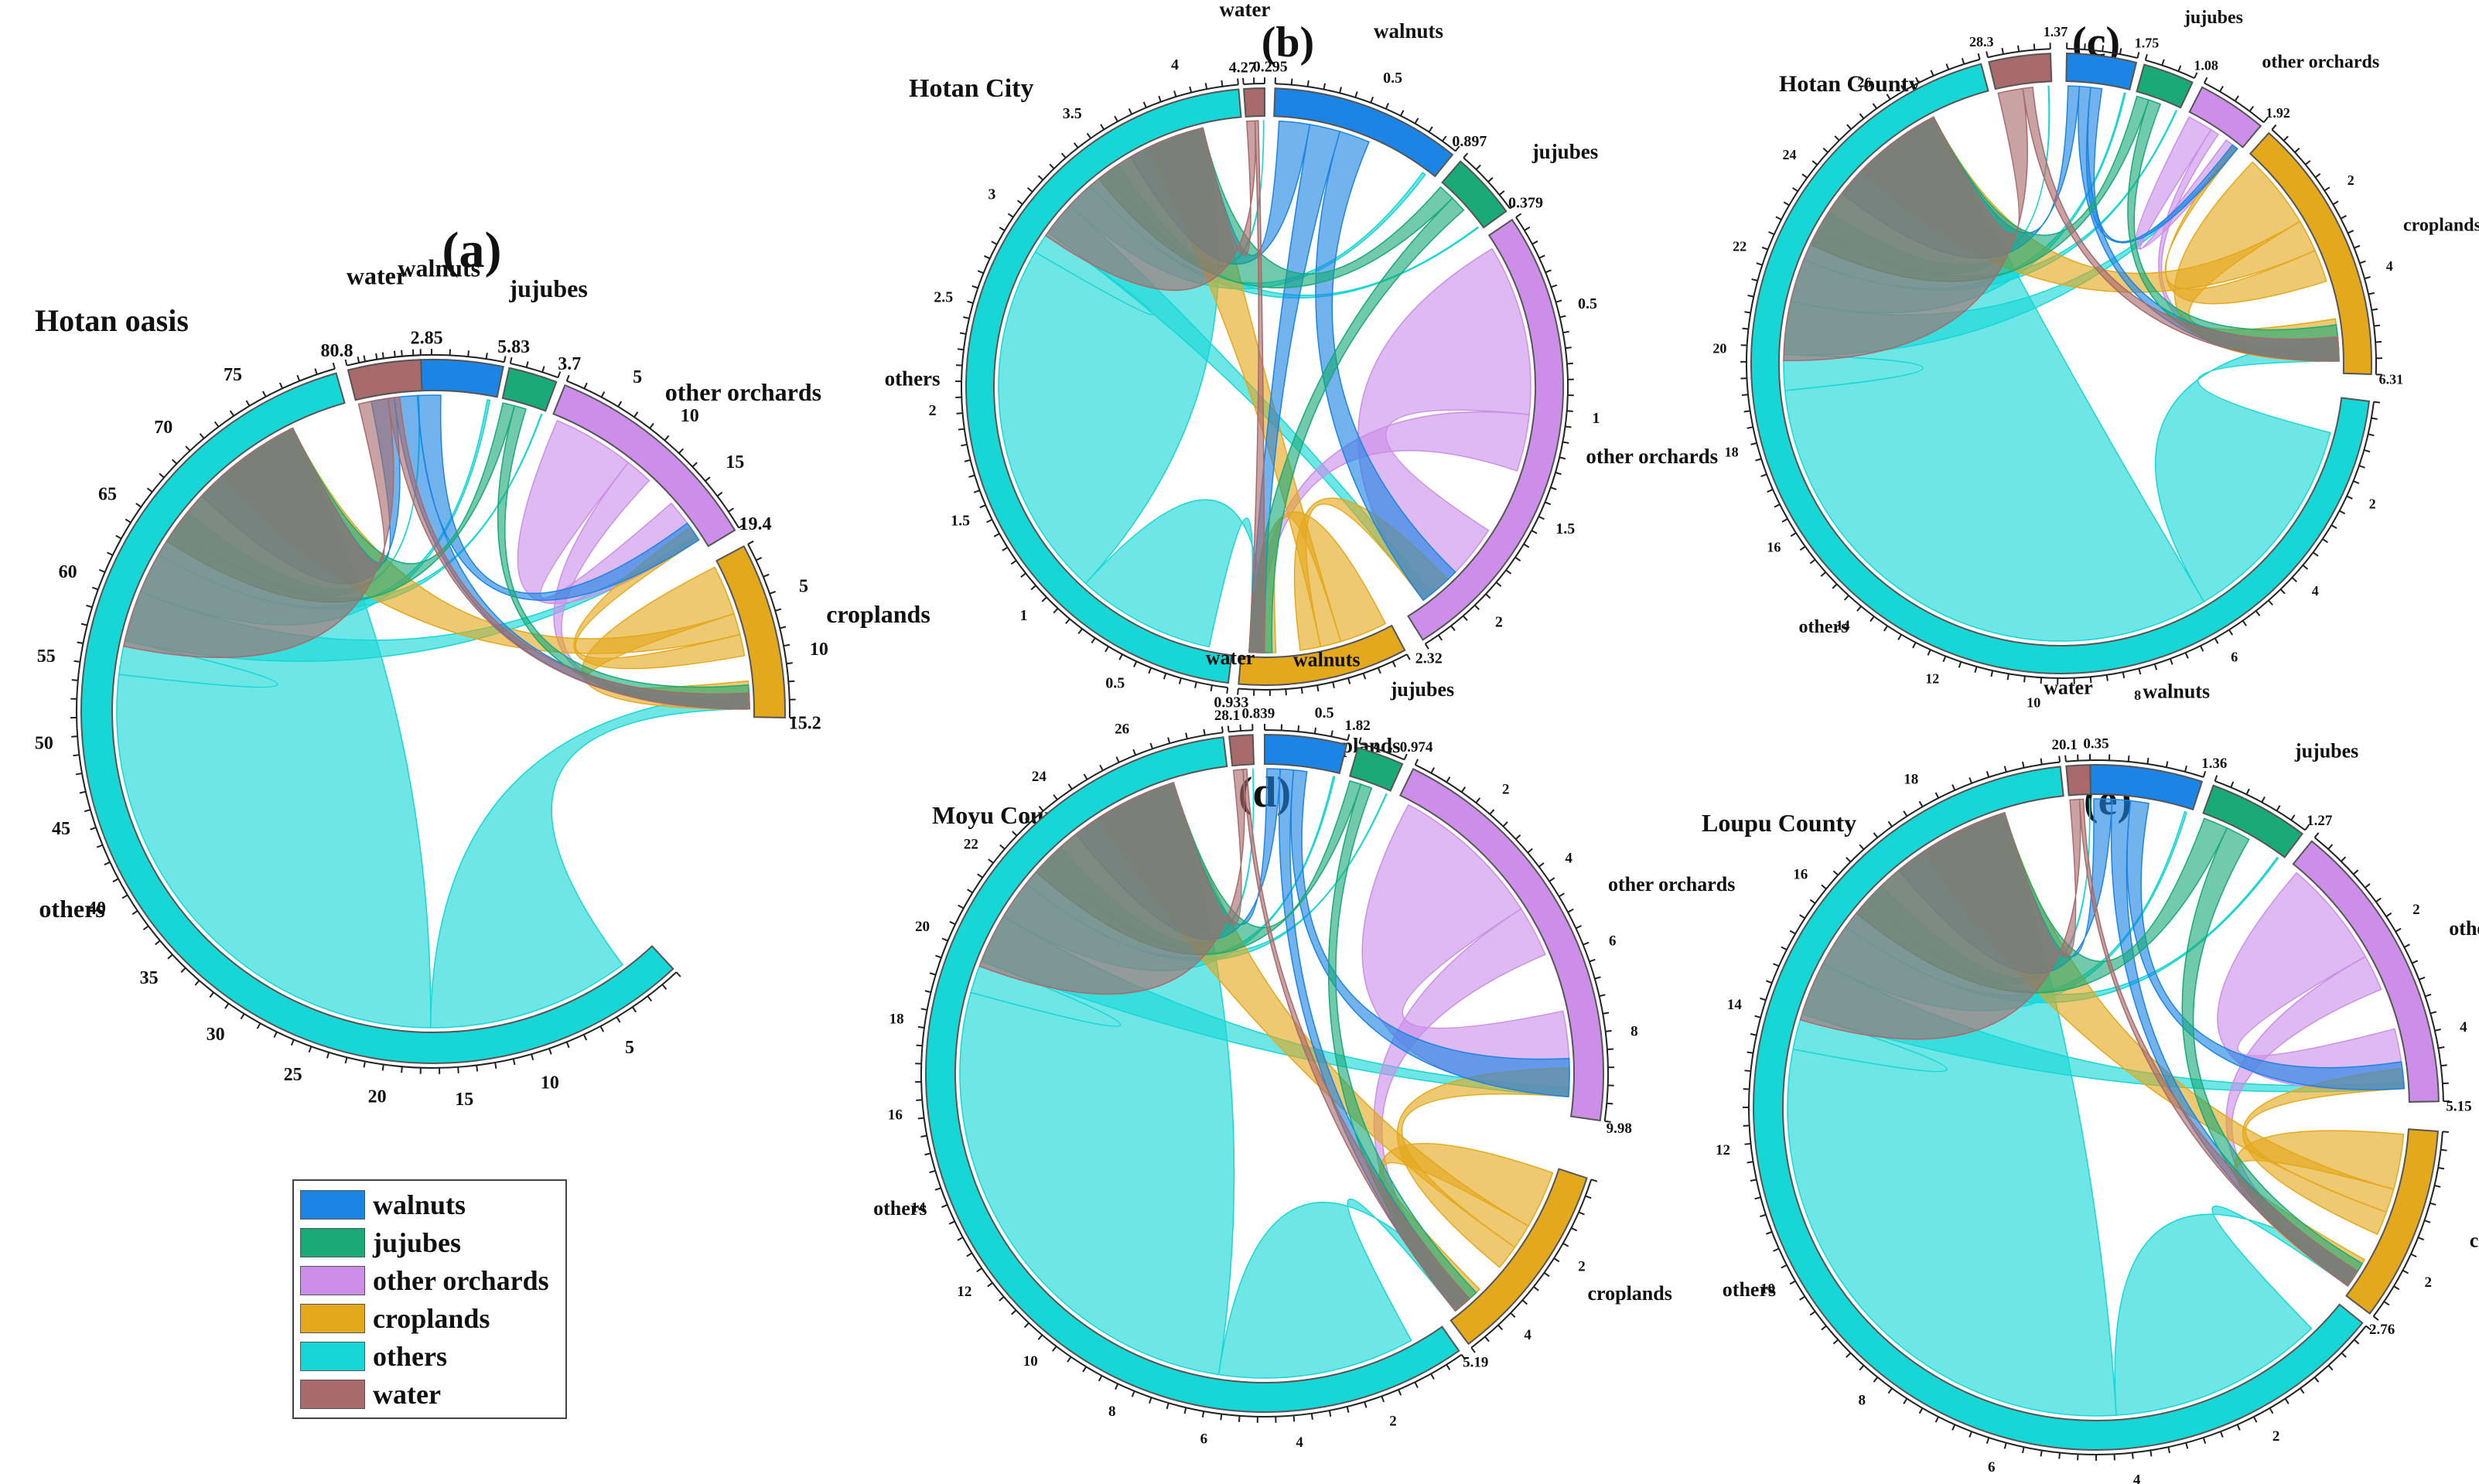  I want to click on tick-label: 8, so click(2137, 695).